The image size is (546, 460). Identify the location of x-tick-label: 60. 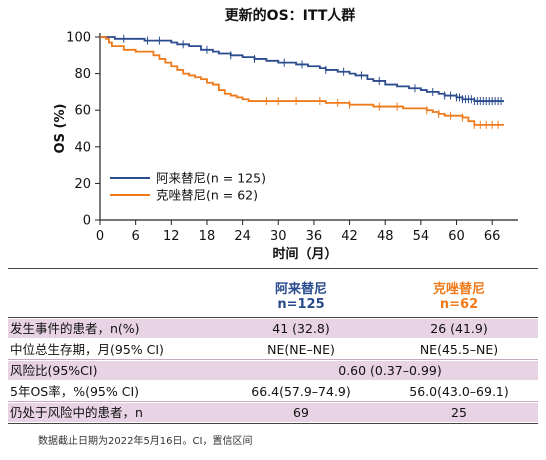
(456, 236).